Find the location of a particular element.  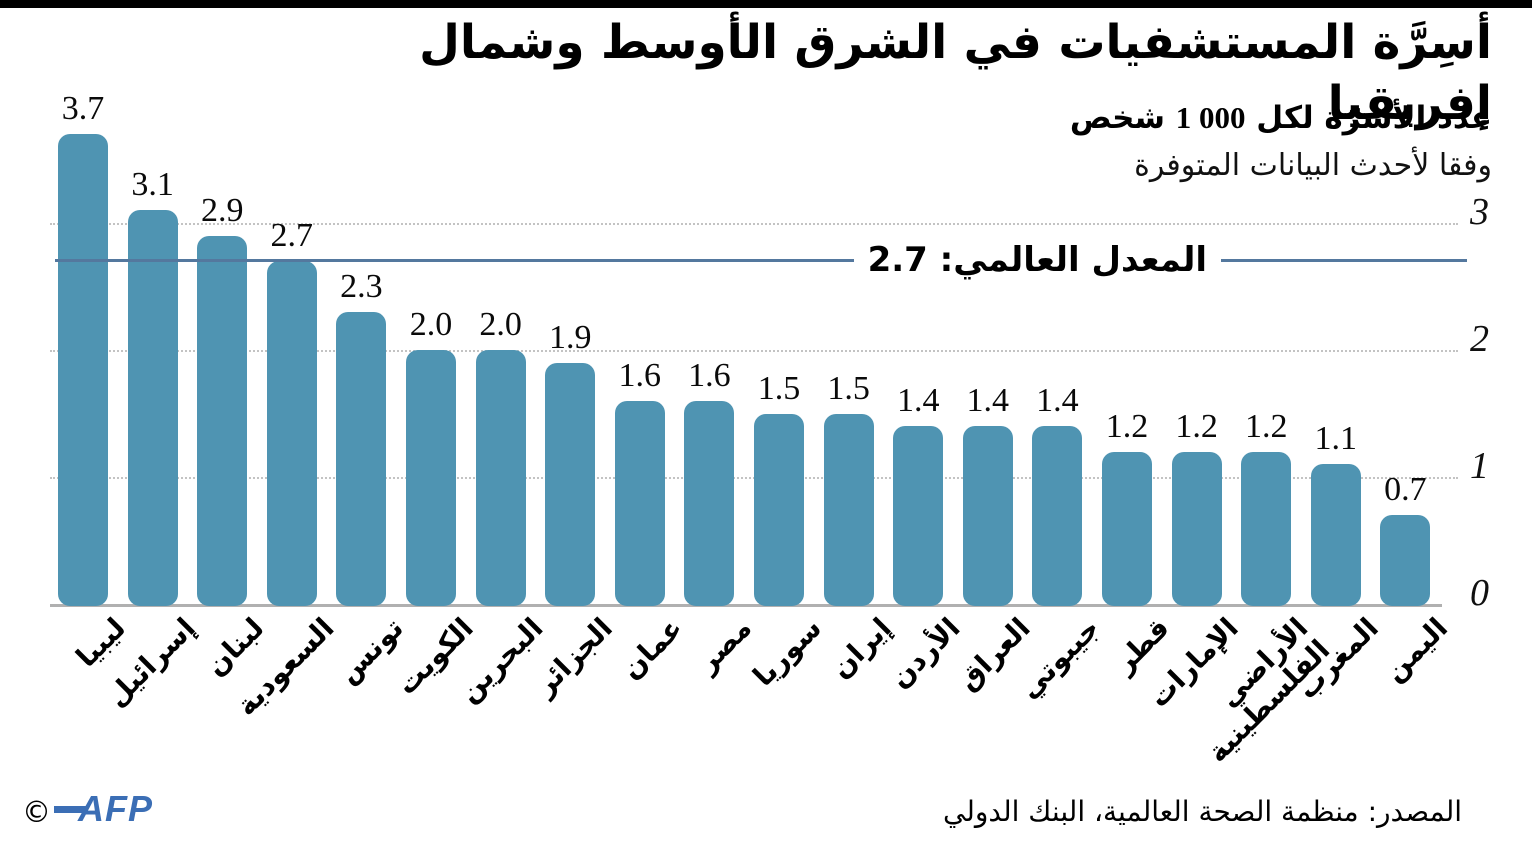

bar-اليمن is located at coordinates (1405, 560).